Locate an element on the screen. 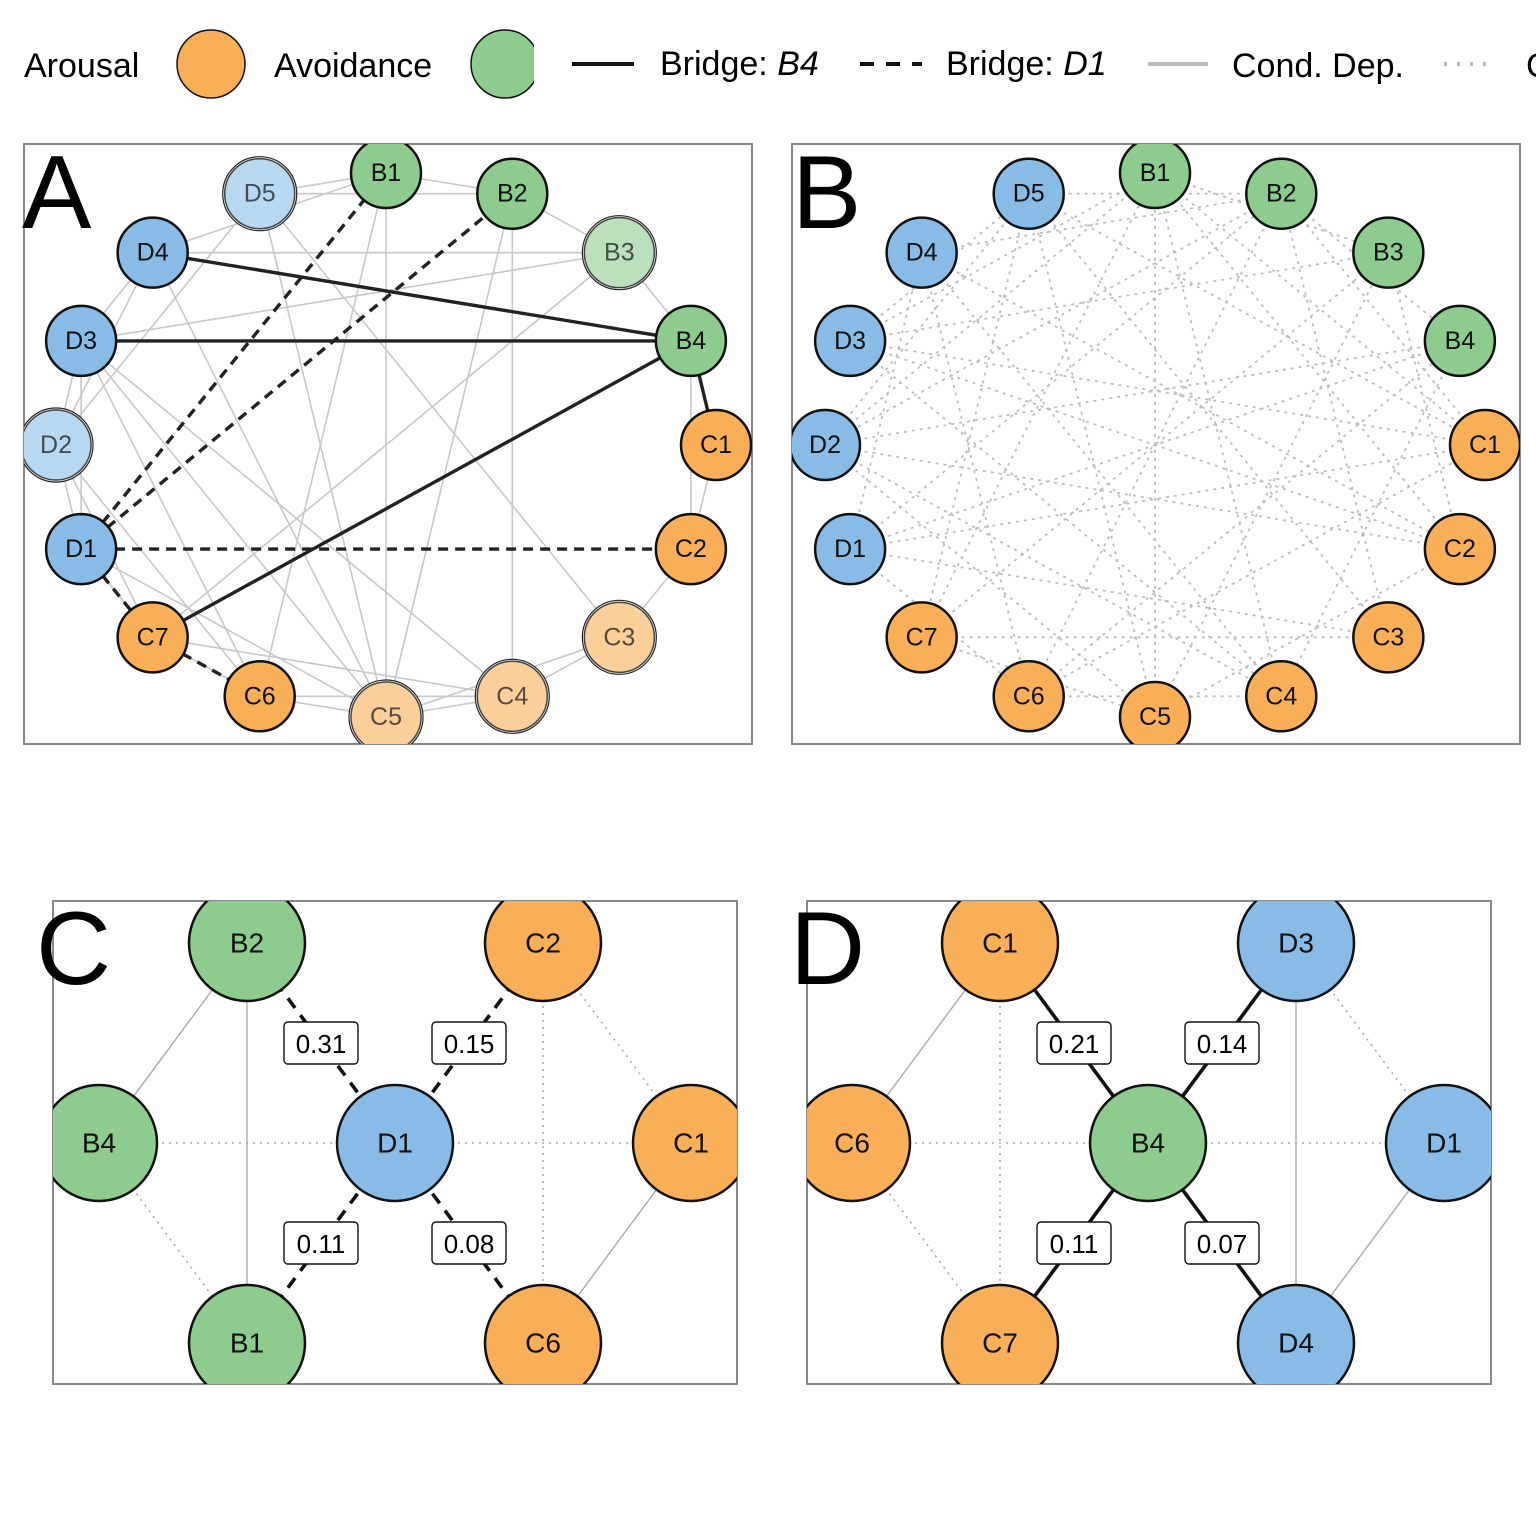 The width and height of the screenshot is (1536, 1536). node-label-b3: B3 is located at coordinates (1388, 253).